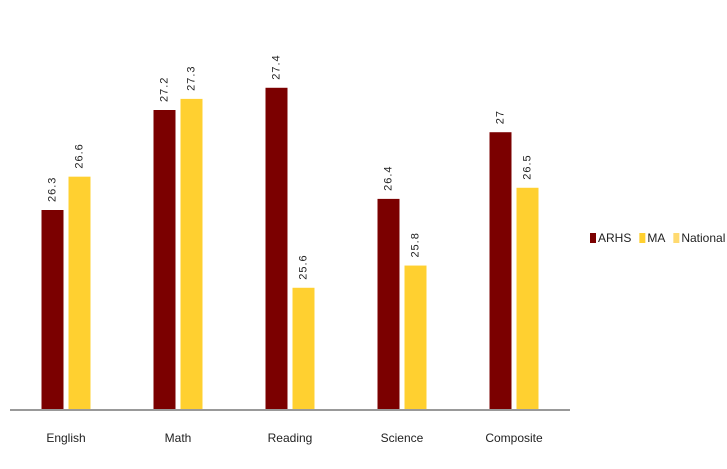  What do you see at coordinates (178, 438) in the screenshot?
I see `x-tick-label: Math` at bounding box center [178, 438].